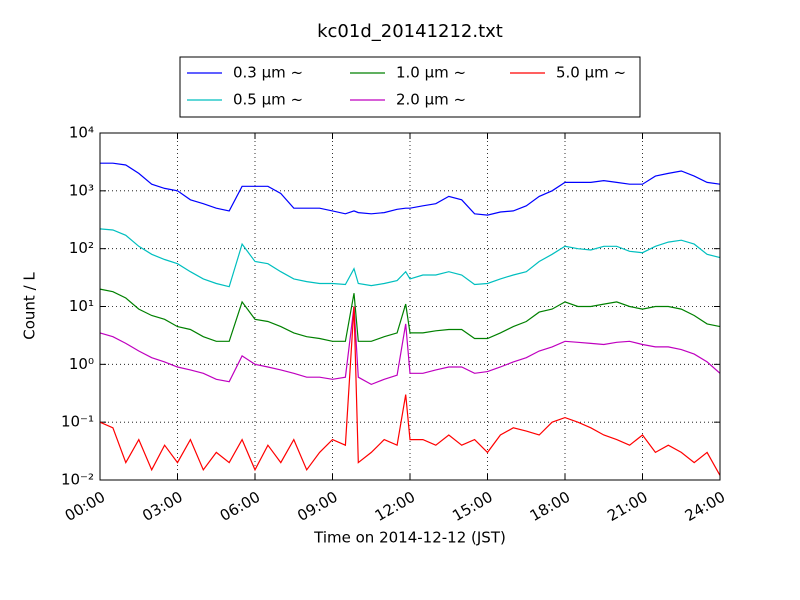 The height and width of the screenshot is (600, 800). What do you see at coordinates (81, 190) in the screenshot?
I see `y-tick-label: 10³` at bounding box center [81, 190].